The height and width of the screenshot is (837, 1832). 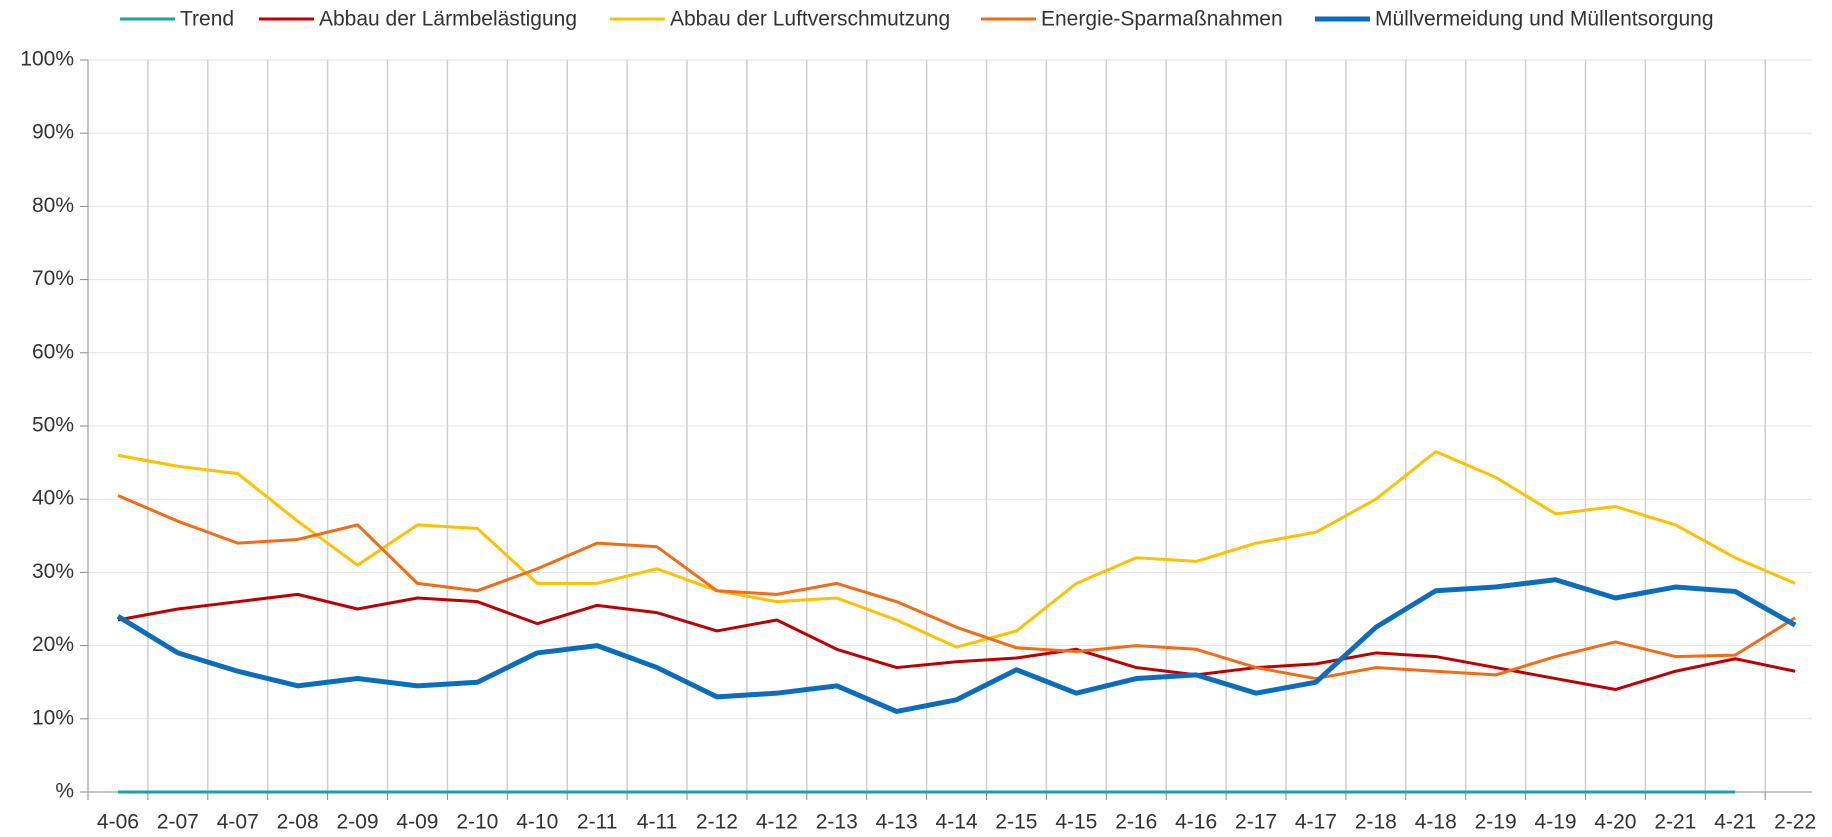 What do you see at coordinates (178, 822) in the screenshot?
I see `x-tick-label: 2-07` at bounding box center [178, 822].